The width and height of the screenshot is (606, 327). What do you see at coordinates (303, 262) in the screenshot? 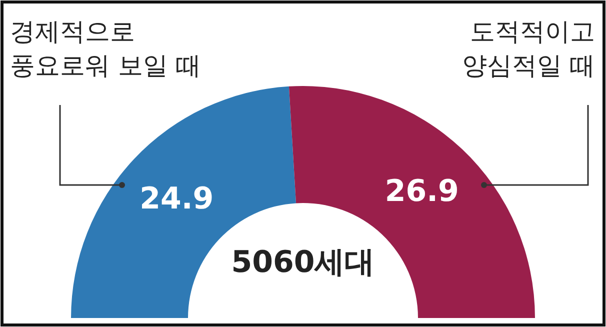
I see `text: 5060세대` at bounding box center [303, 262].